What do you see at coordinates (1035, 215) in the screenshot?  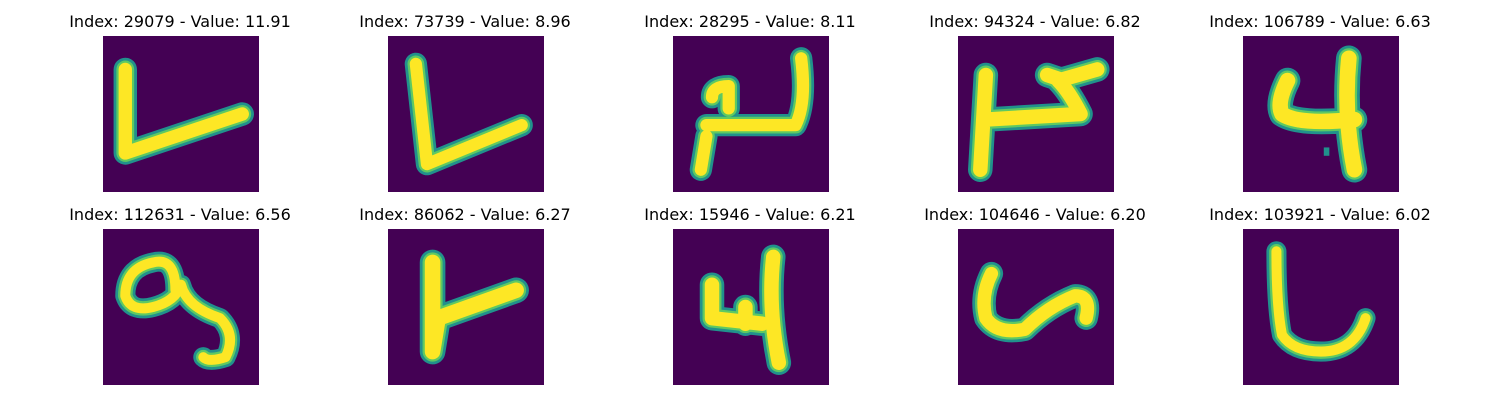 I see `panel-title: Index: 104646 - Value: 6.20` at bounding box center [1035, 215].